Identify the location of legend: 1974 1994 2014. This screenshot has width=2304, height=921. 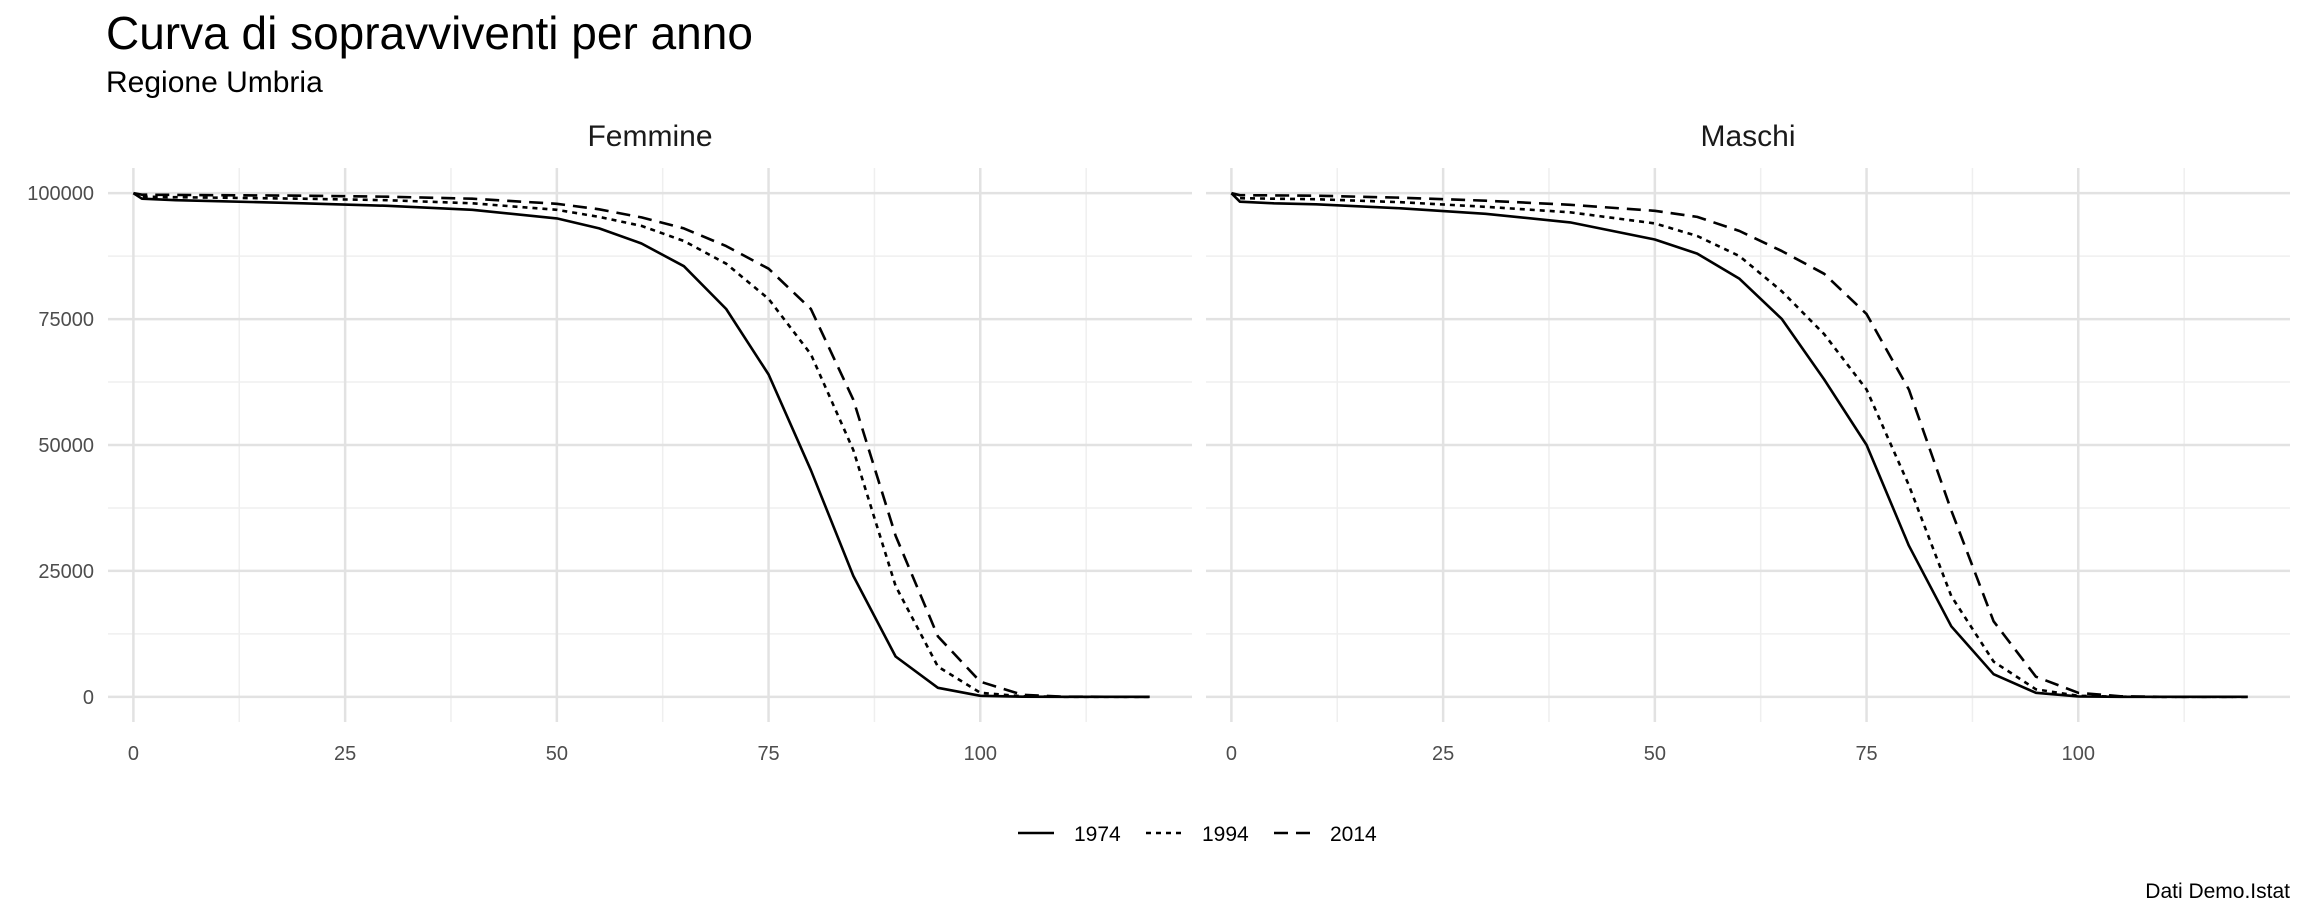
(1197, 834).